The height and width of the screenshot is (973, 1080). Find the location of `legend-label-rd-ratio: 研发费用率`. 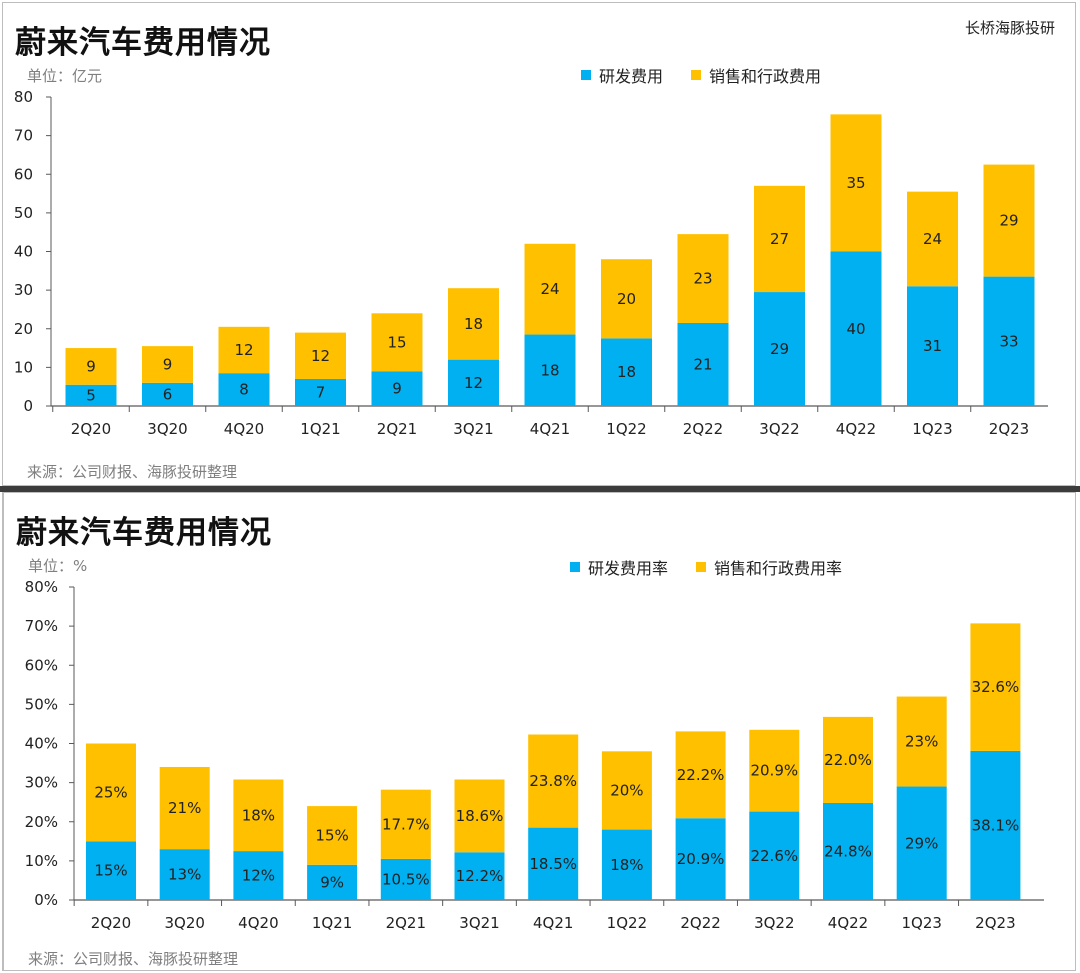

legend-label-rd-ratio: 研发费用率 is located at coordinates (628, 568).